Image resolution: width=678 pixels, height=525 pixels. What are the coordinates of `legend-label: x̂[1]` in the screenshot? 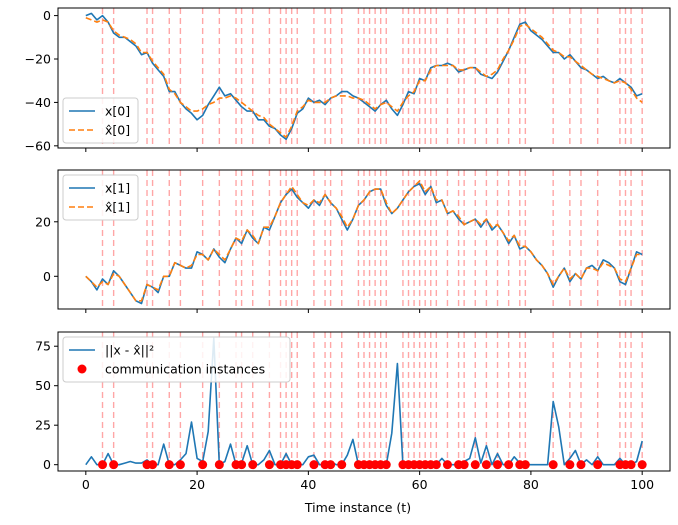 It's located at (117, 207).